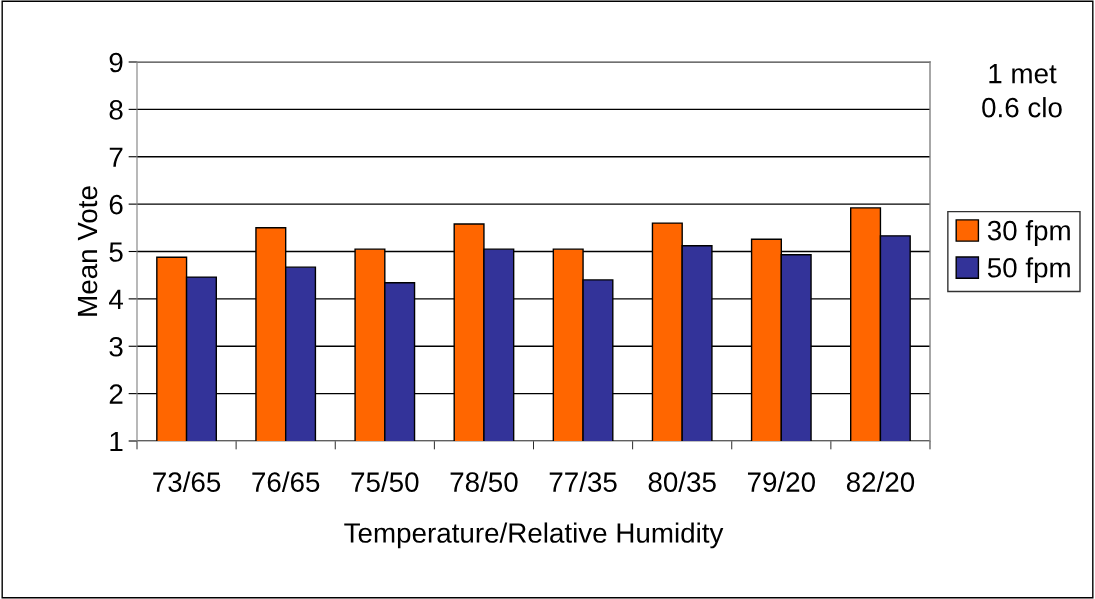 This screenshot has height=599, width=1095. Describe the element at coordinates (87, 251) in the screenshot. I see `y-axis-title: Mean Vote` at that location.